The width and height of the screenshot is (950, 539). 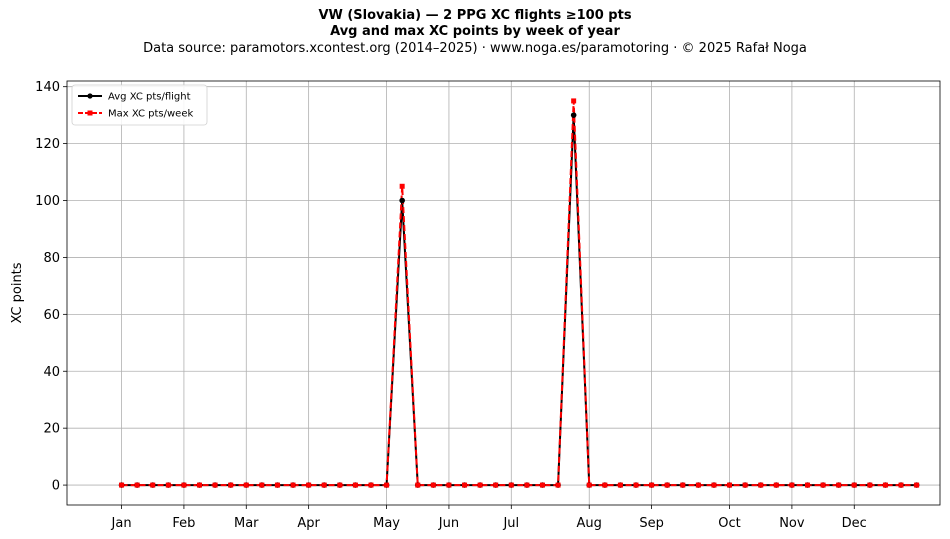 I want to click on x-tick-label: Apr, so click(x=308, y=523).